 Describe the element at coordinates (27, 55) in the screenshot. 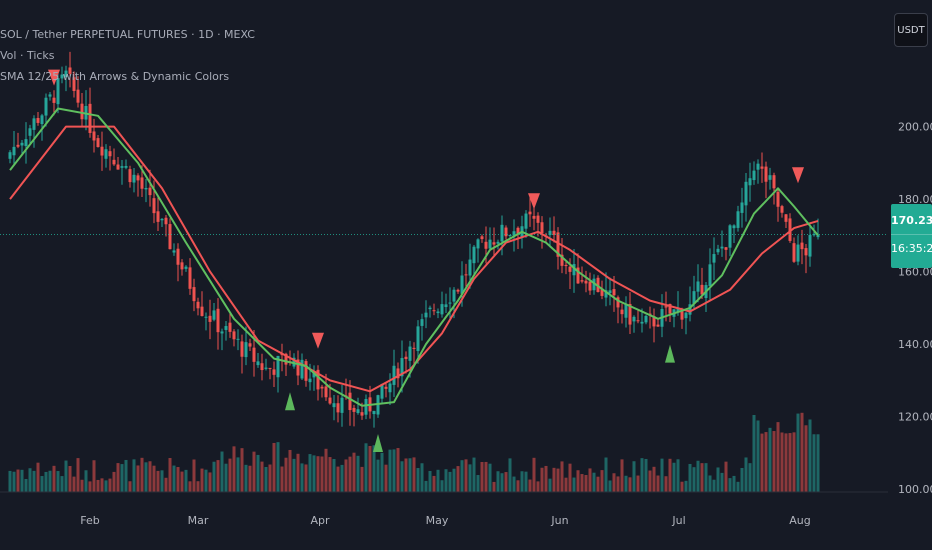

I see `volume-indicator-label: Vol · Ticks` at that location.